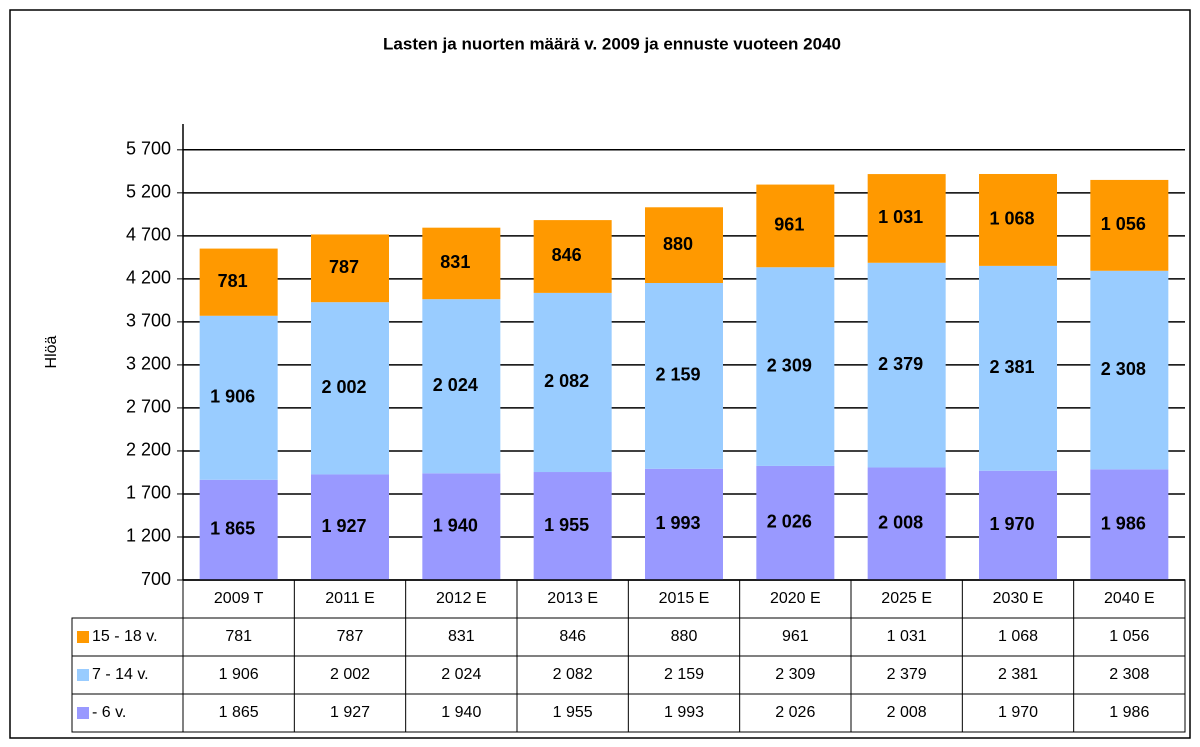 This screenshot has width=1200, height=747. I want to click on data-label: 2 008, so click(900, 522).